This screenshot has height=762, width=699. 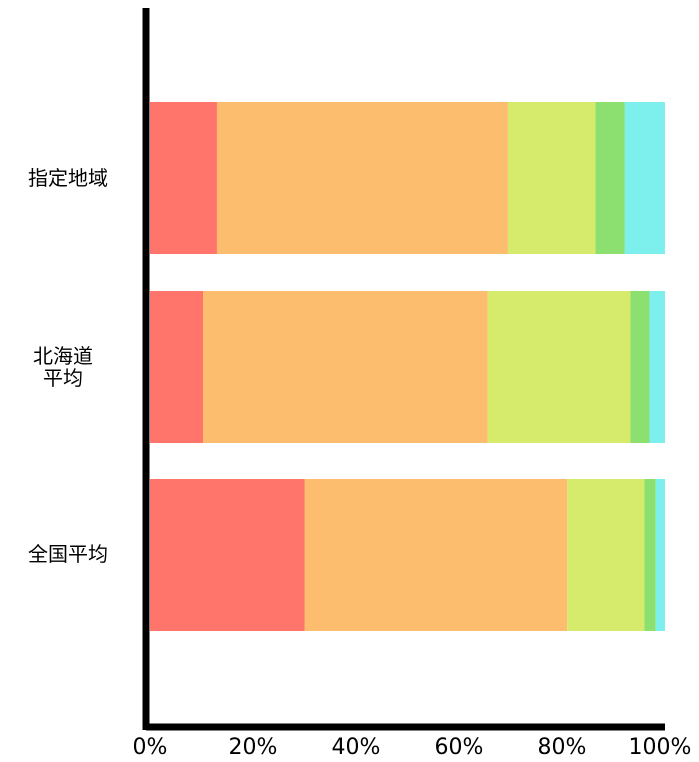 What do you see at coordinates (562, 747) in the screenshot?
I see `x-tick-label-4: 80%` at bounding box center [562, 747].